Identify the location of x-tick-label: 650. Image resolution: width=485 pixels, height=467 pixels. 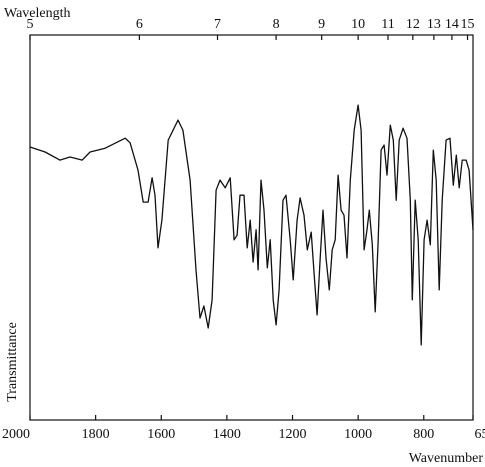
(480, 434).